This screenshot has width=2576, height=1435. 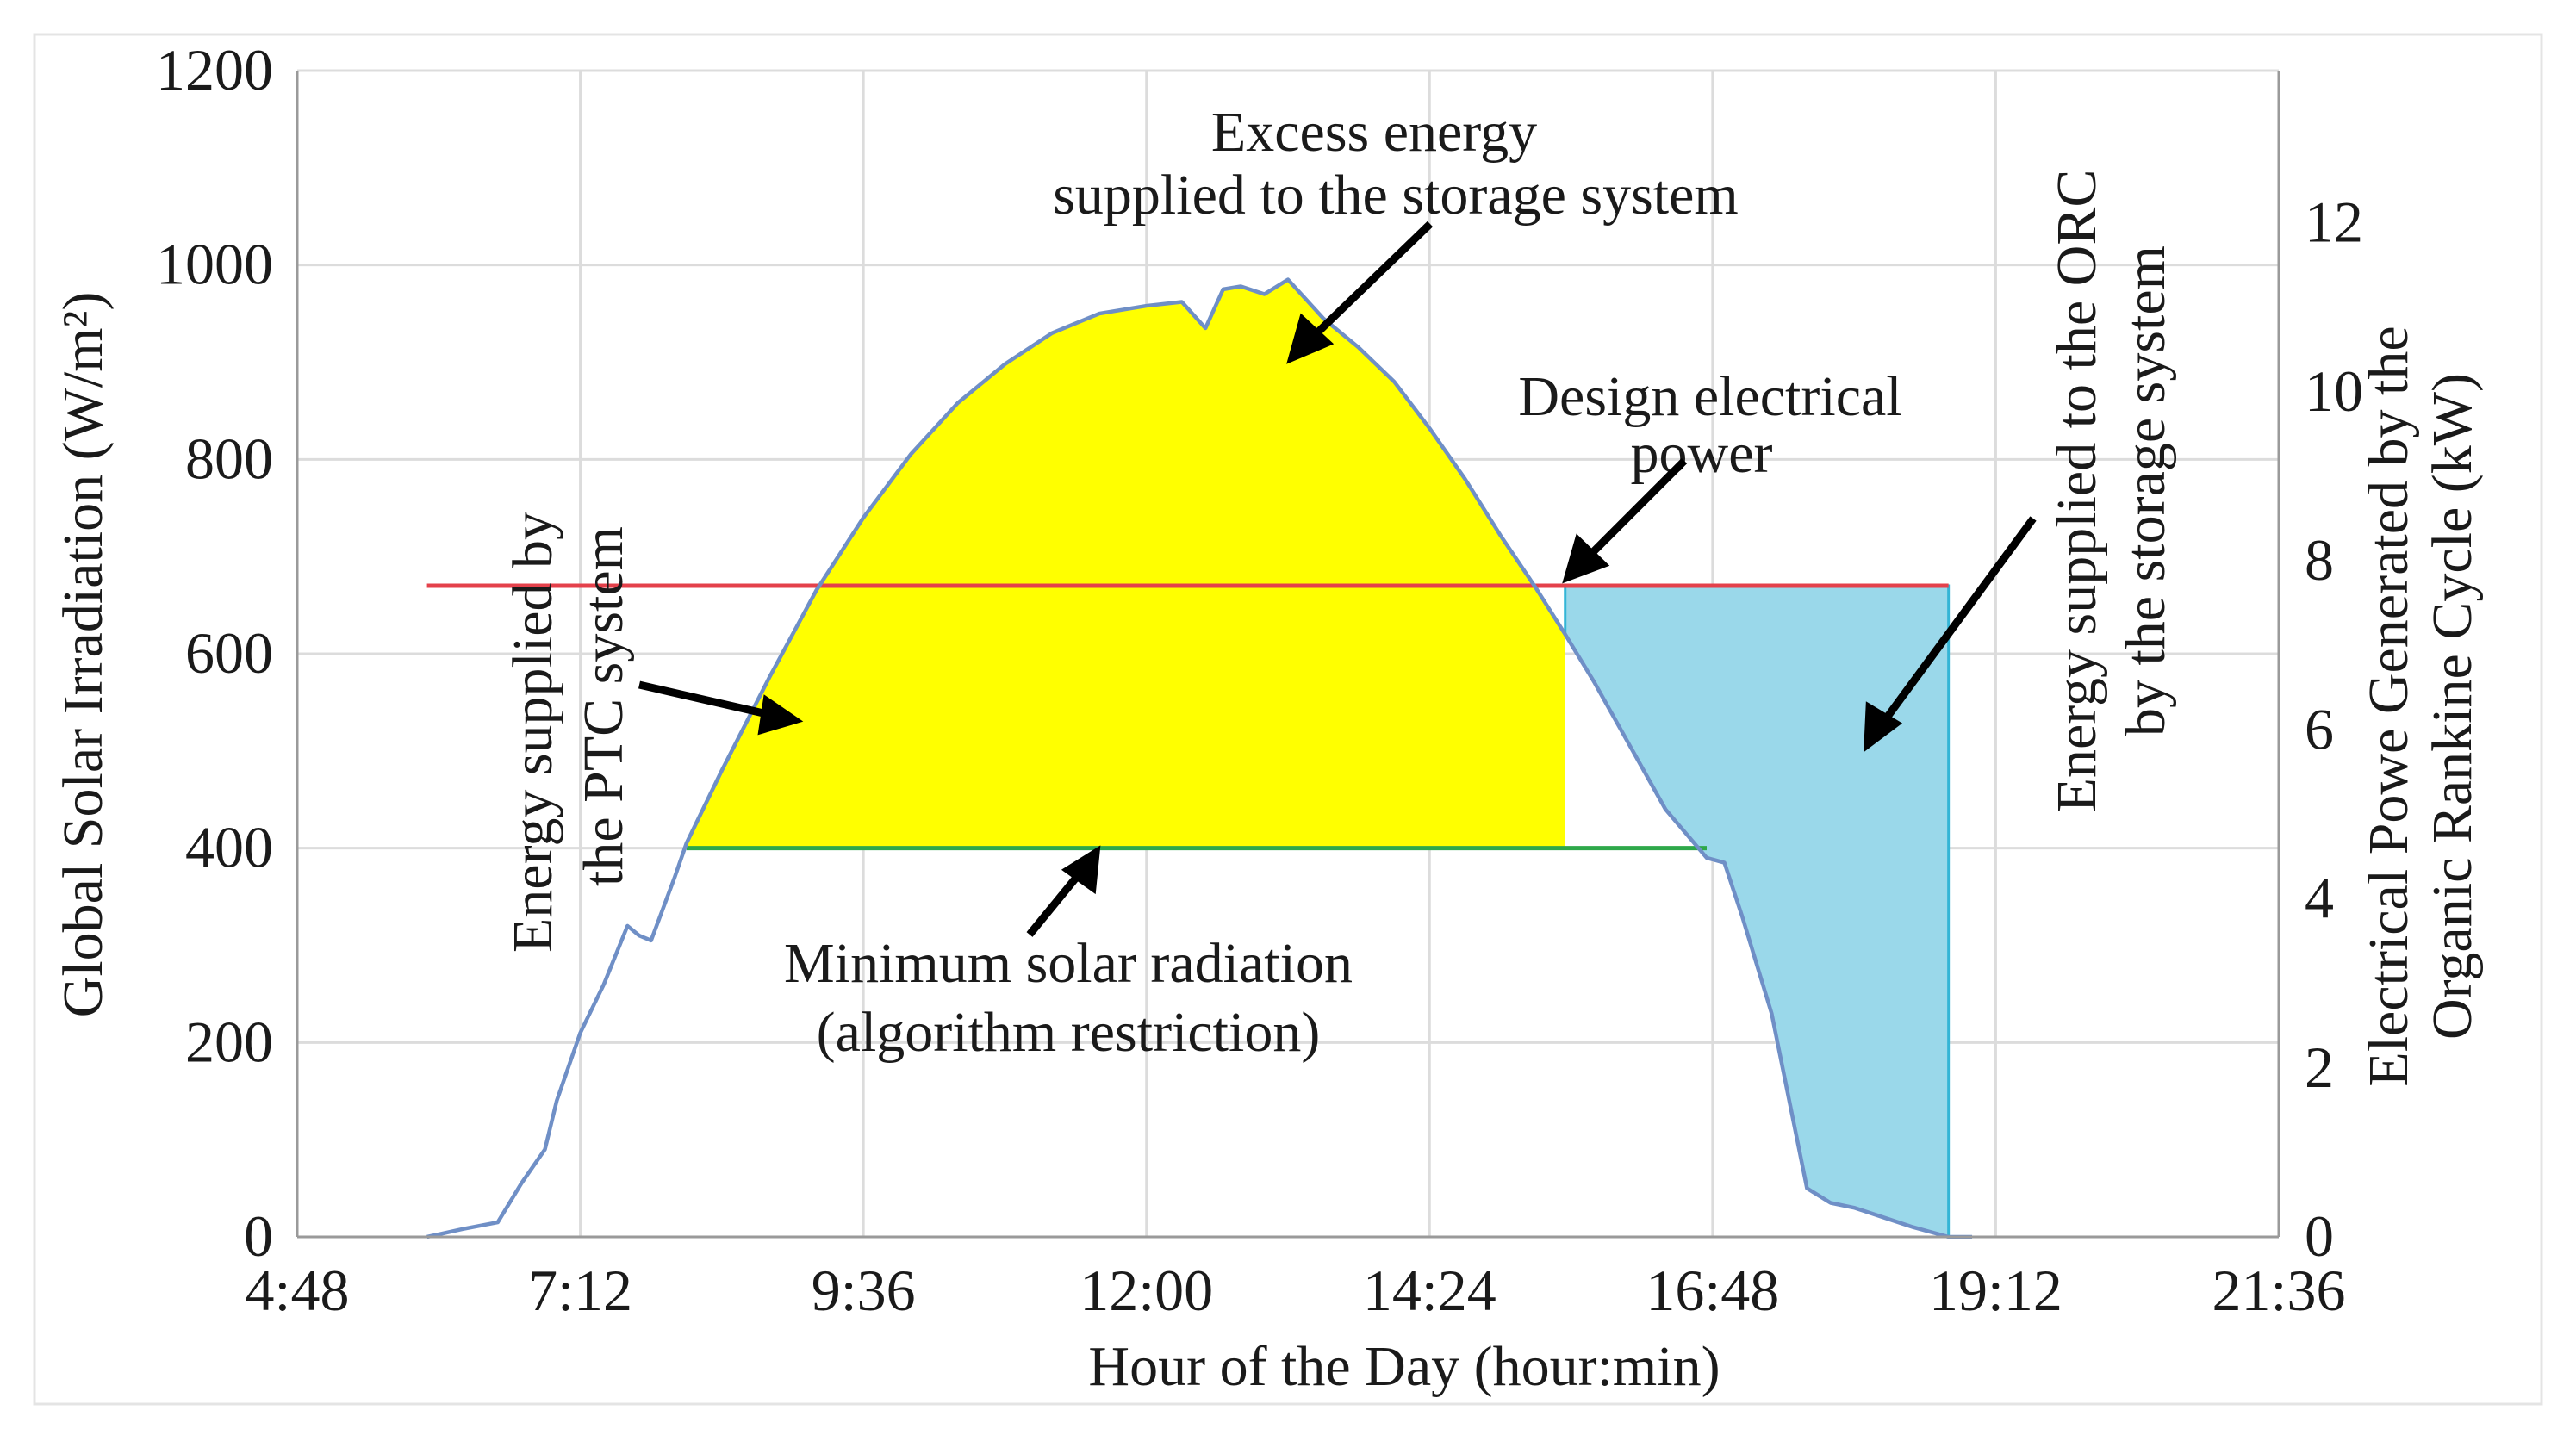 What do you see at coordinates (1081, 870) in the screenshot?
I see `arrow-minimum-radiation-head` at bounding box center [1081, 870].